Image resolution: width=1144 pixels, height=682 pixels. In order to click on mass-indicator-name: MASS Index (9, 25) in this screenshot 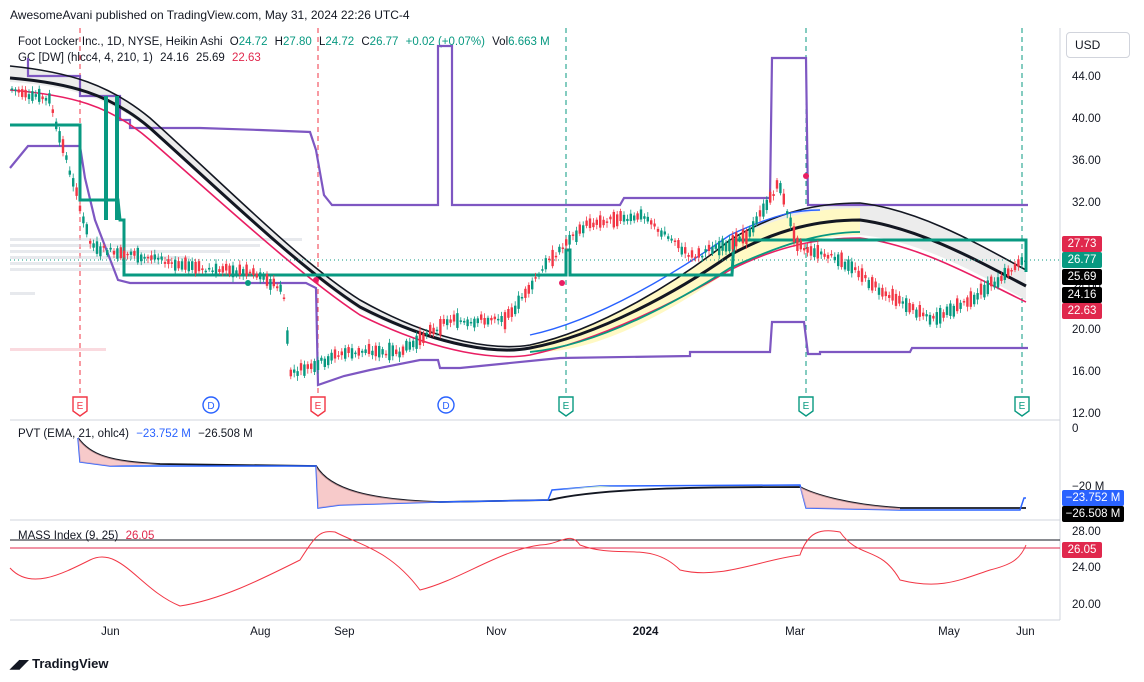, I will do `click(68, 536)`.